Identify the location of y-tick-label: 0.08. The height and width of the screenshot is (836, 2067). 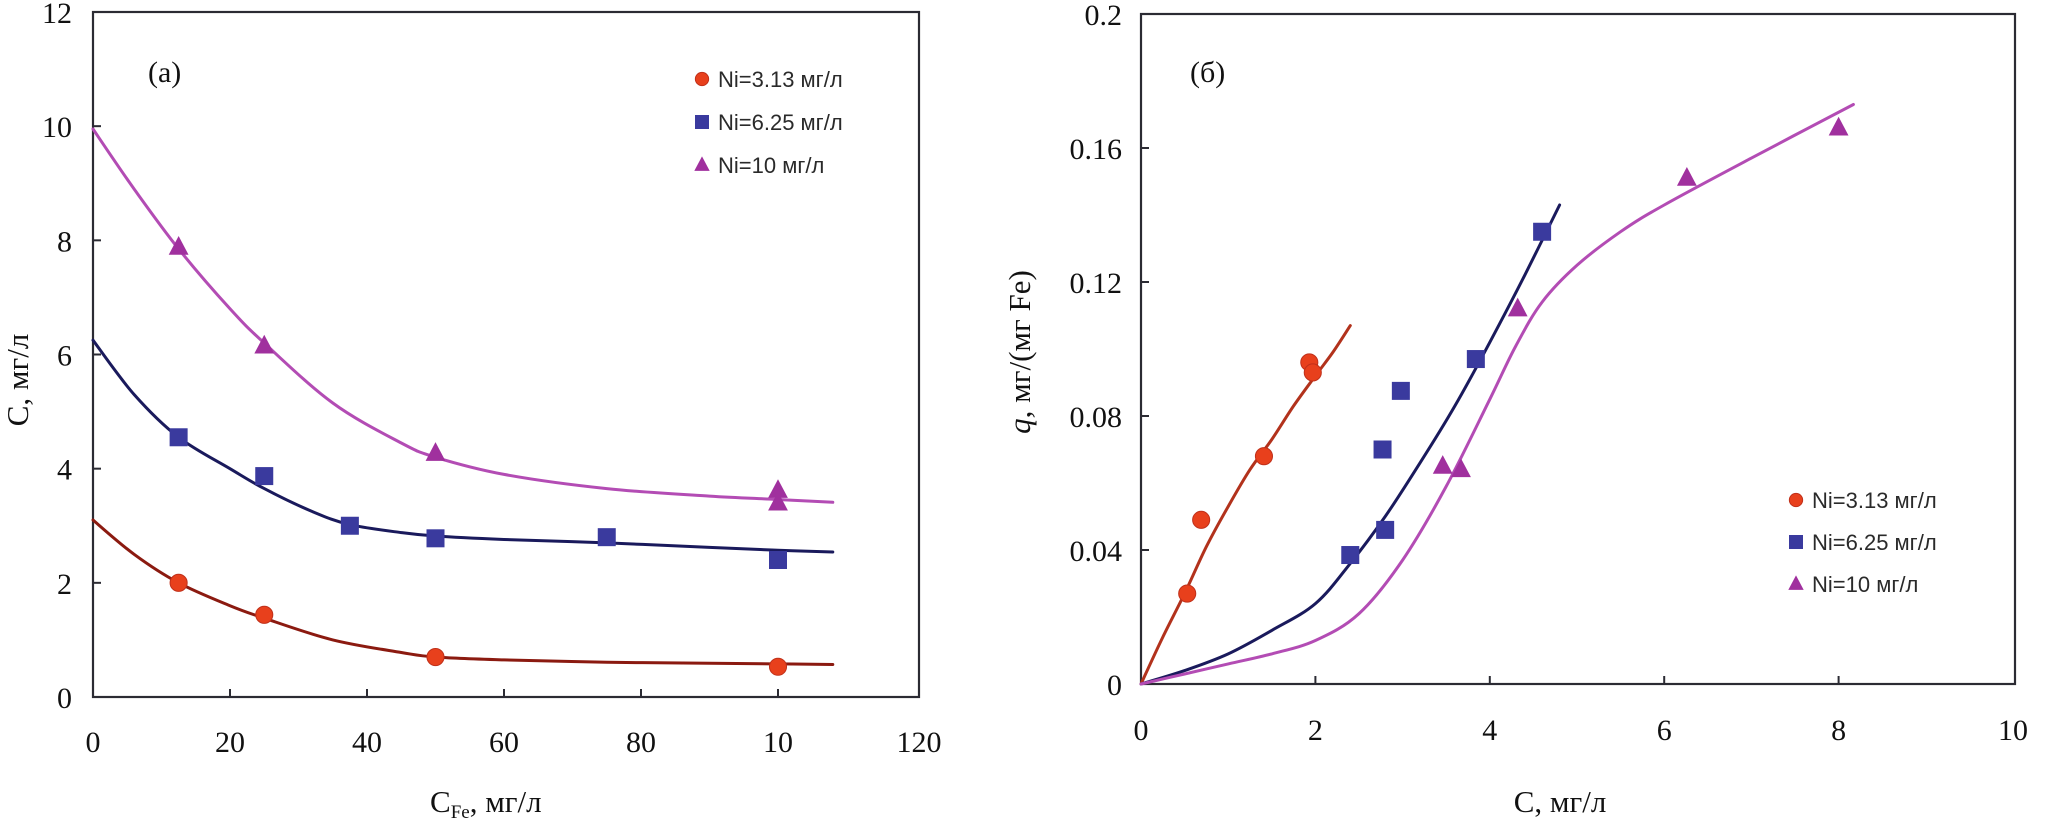
(1096, 417).